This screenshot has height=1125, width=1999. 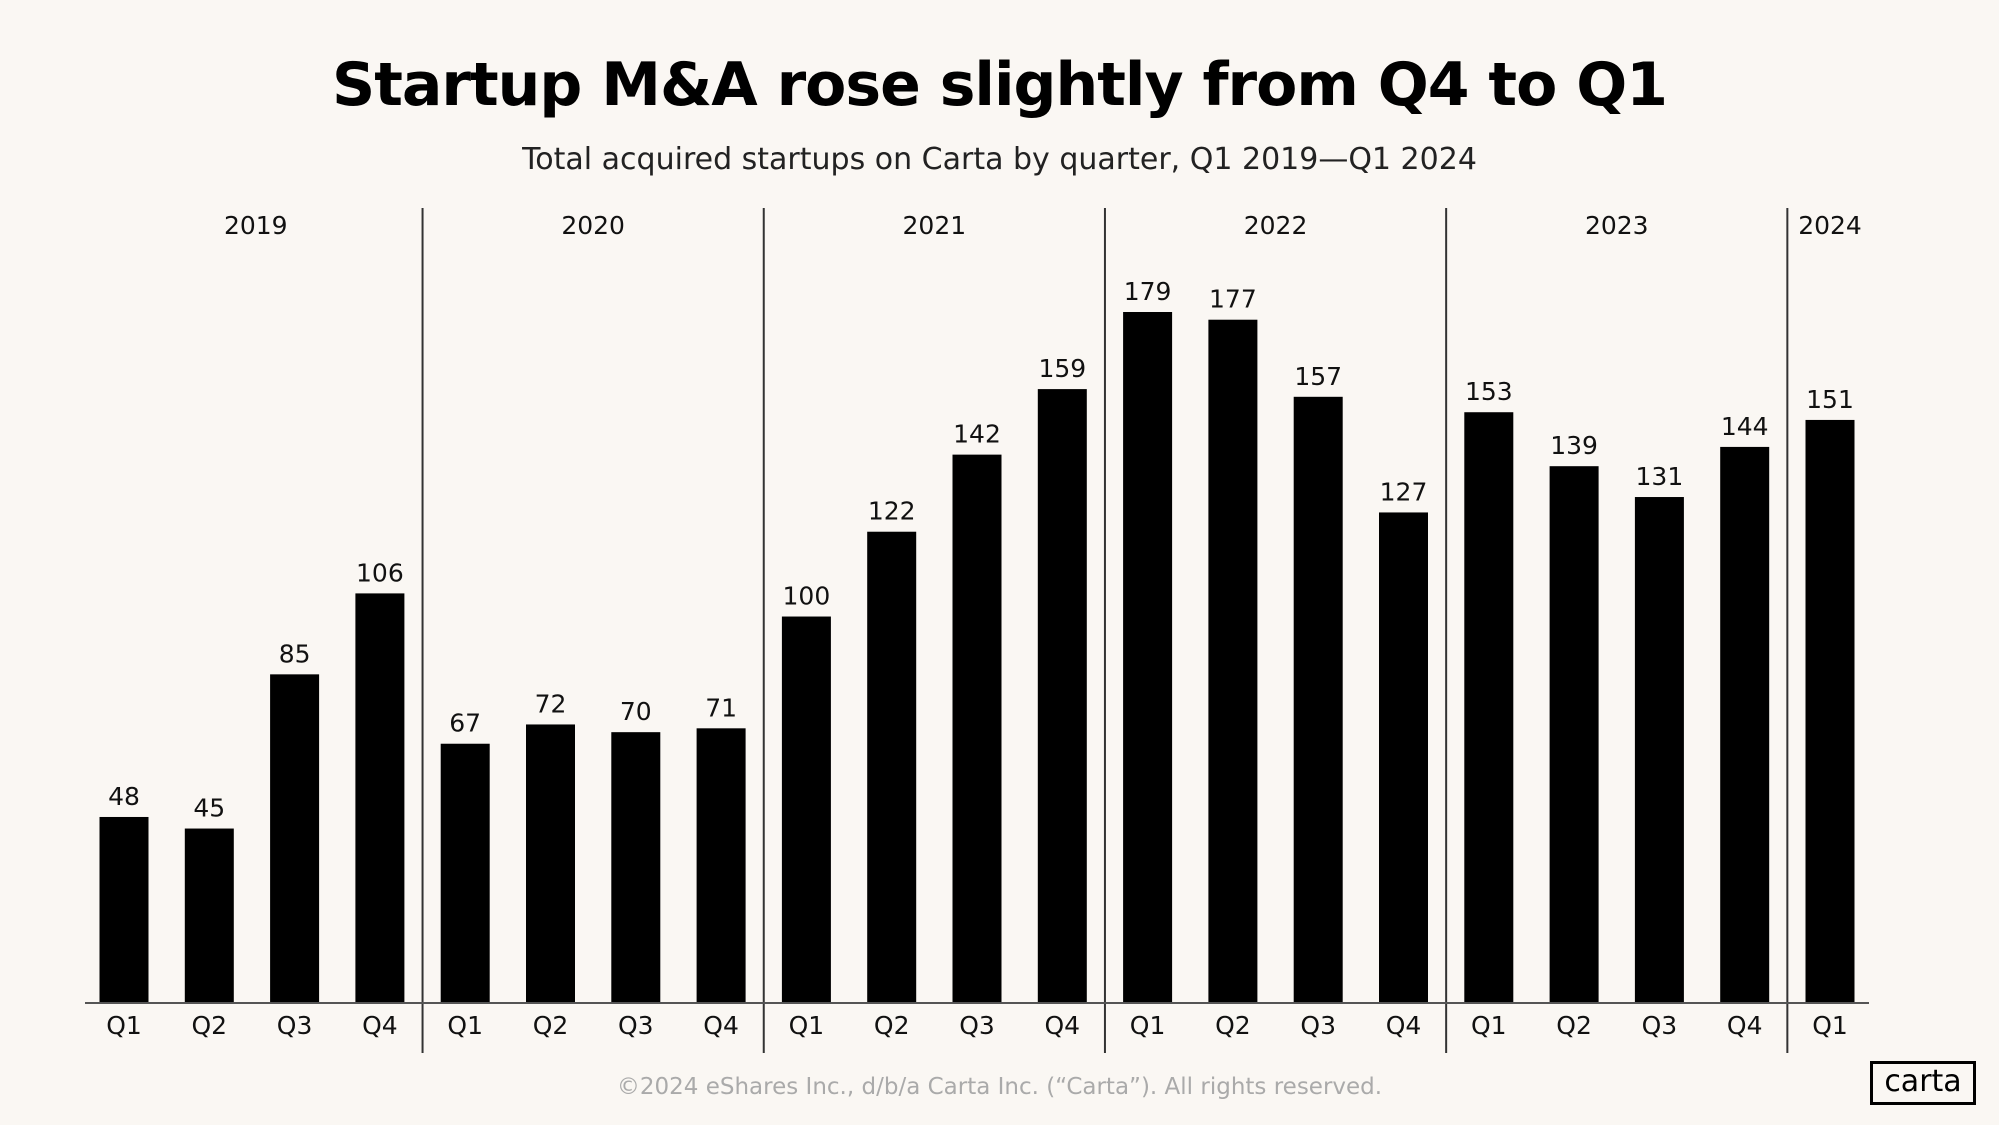 What do you see at coordinates (807, 596) in the screenshot?
I see `data-label: 100` at bounding box center [807, 596].